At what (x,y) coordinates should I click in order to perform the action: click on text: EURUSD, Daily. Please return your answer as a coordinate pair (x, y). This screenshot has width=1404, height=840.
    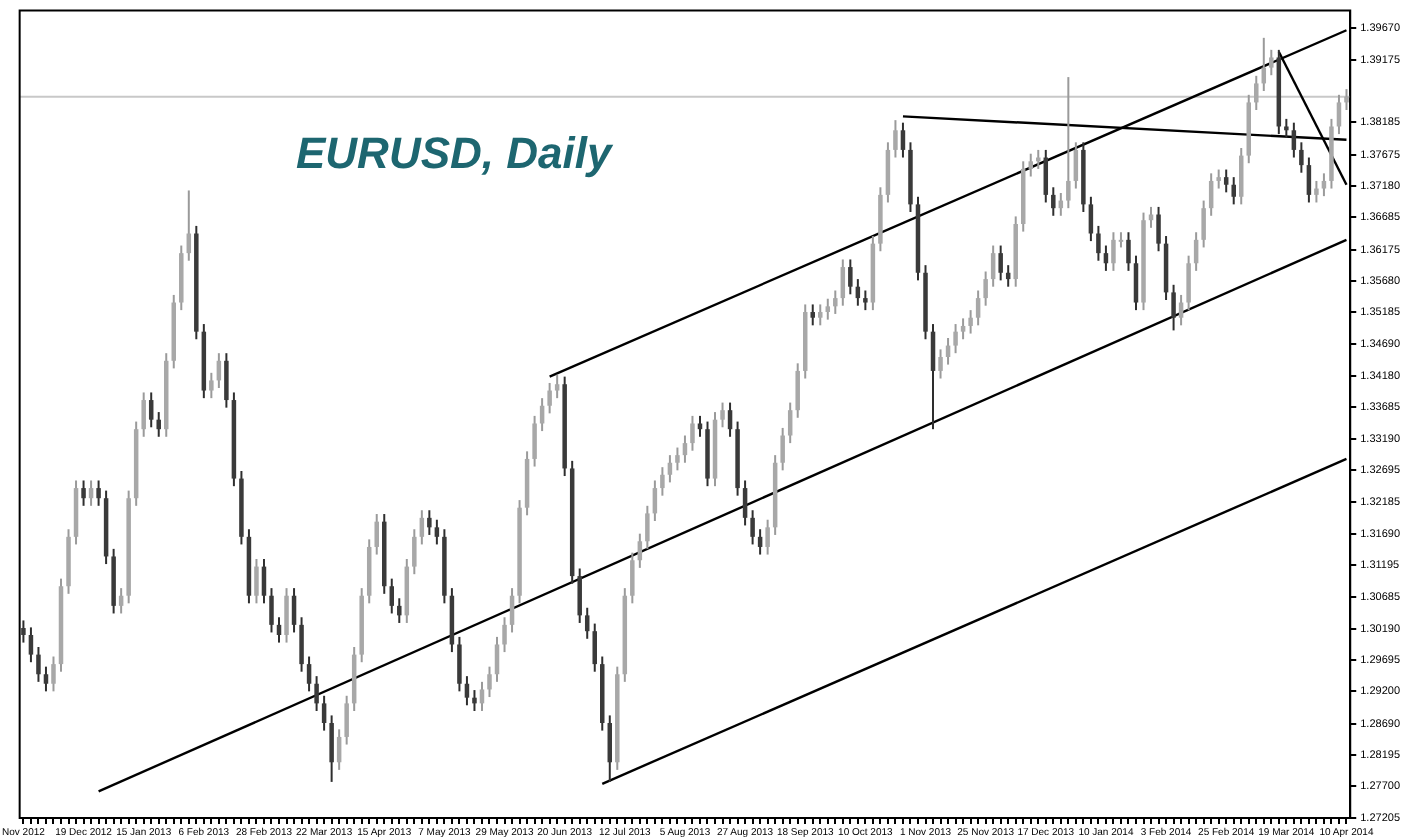
    Looking at the image, I should click on (454, 154).